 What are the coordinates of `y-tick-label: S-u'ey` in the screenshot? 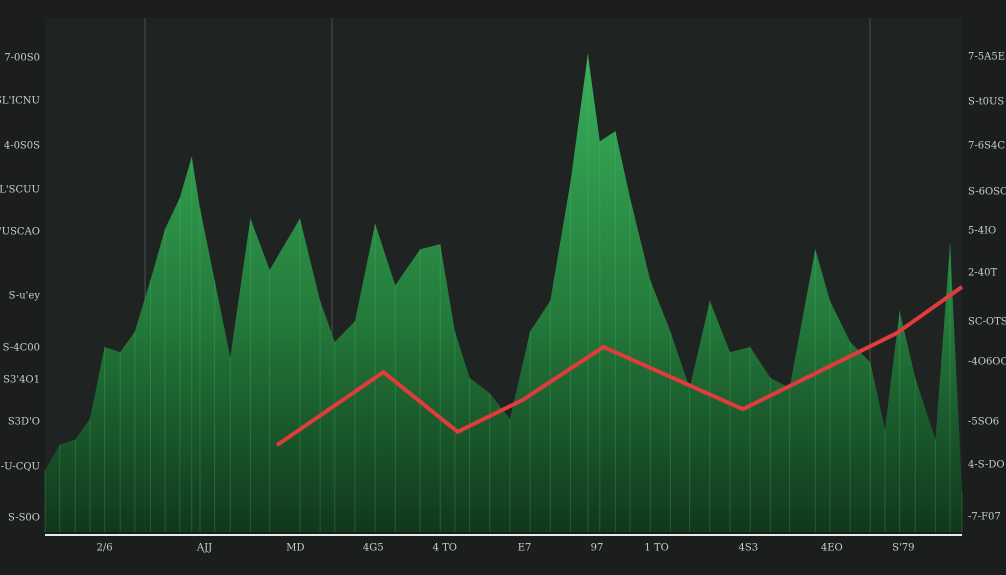 It's located at (25, 296).